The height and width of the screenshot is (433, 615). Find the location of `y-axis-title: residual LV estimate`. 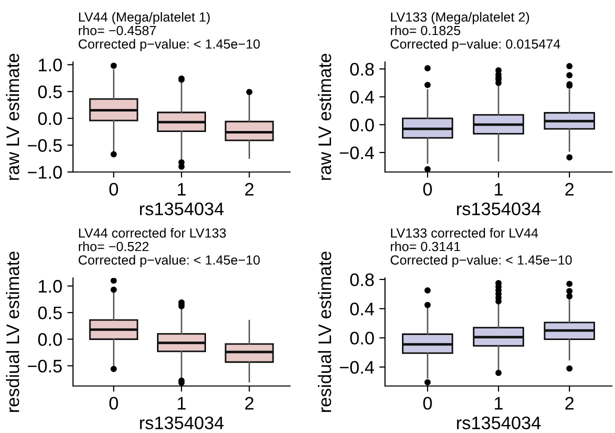

y-axis-title: residual LV estimate is located at coordinates (325, 332).